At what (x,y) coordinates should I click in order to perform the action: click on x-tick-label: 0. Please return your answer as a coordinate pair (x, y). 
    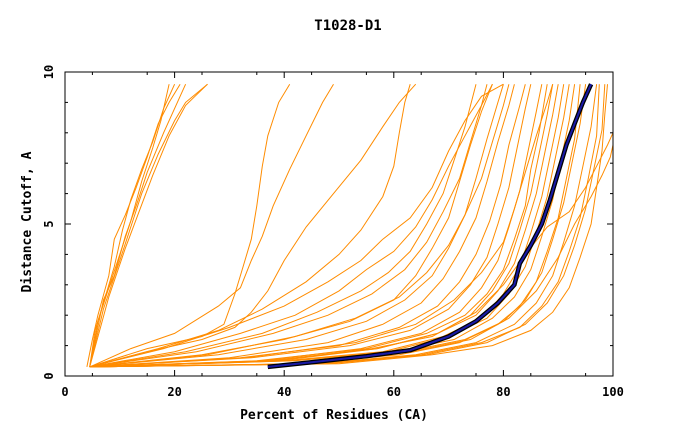
    Looking at the image, I should click on (64, 392).